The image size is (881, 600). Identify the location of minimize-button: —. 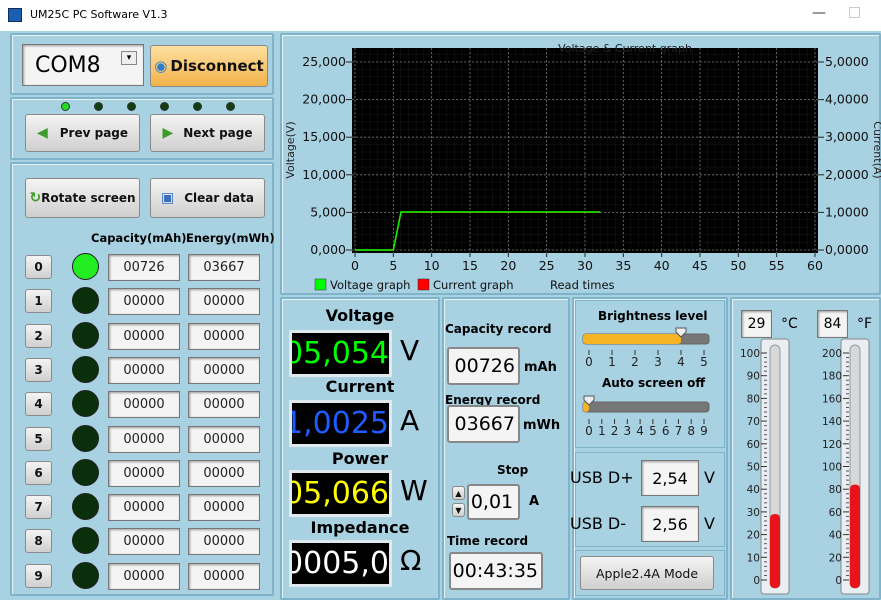
(819, 13).